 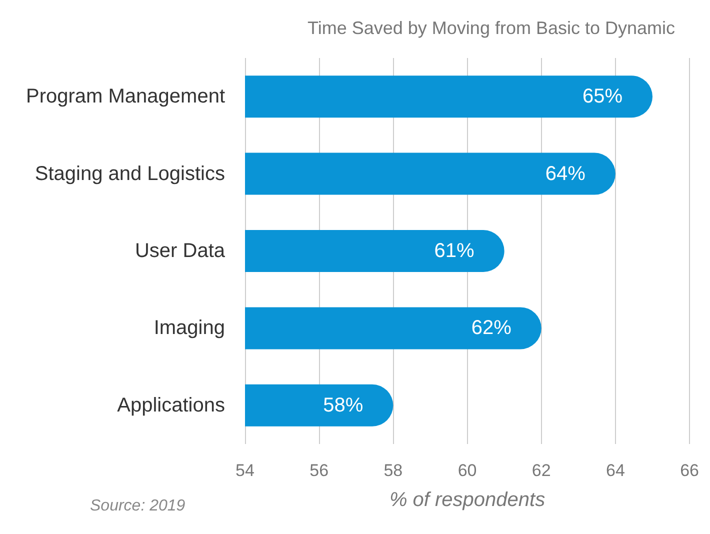 I want to click on y-tick-label: Program Management, so click(x=126, y=97).